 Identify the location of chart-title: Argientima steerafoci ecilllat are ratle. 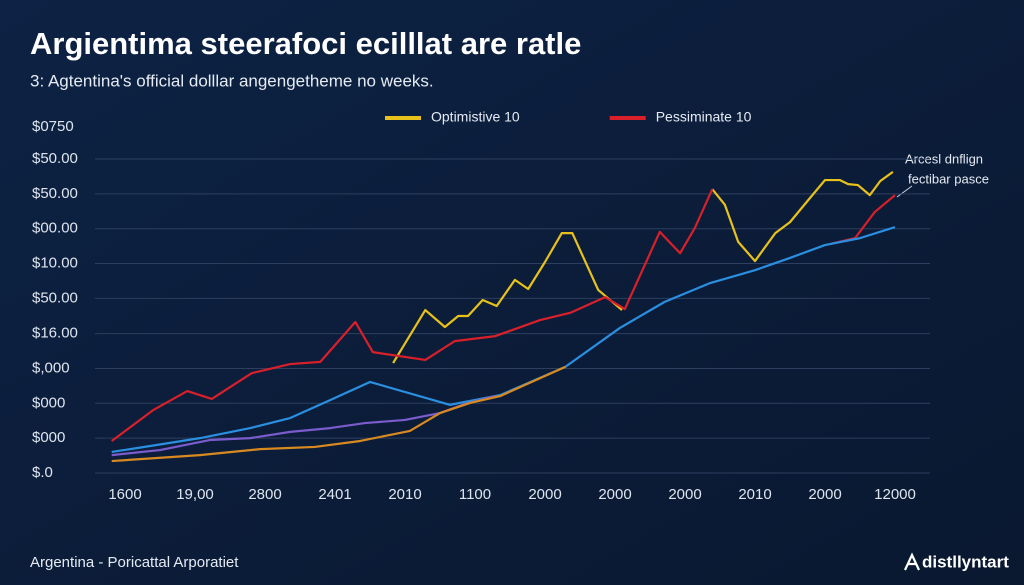
(305, 43).